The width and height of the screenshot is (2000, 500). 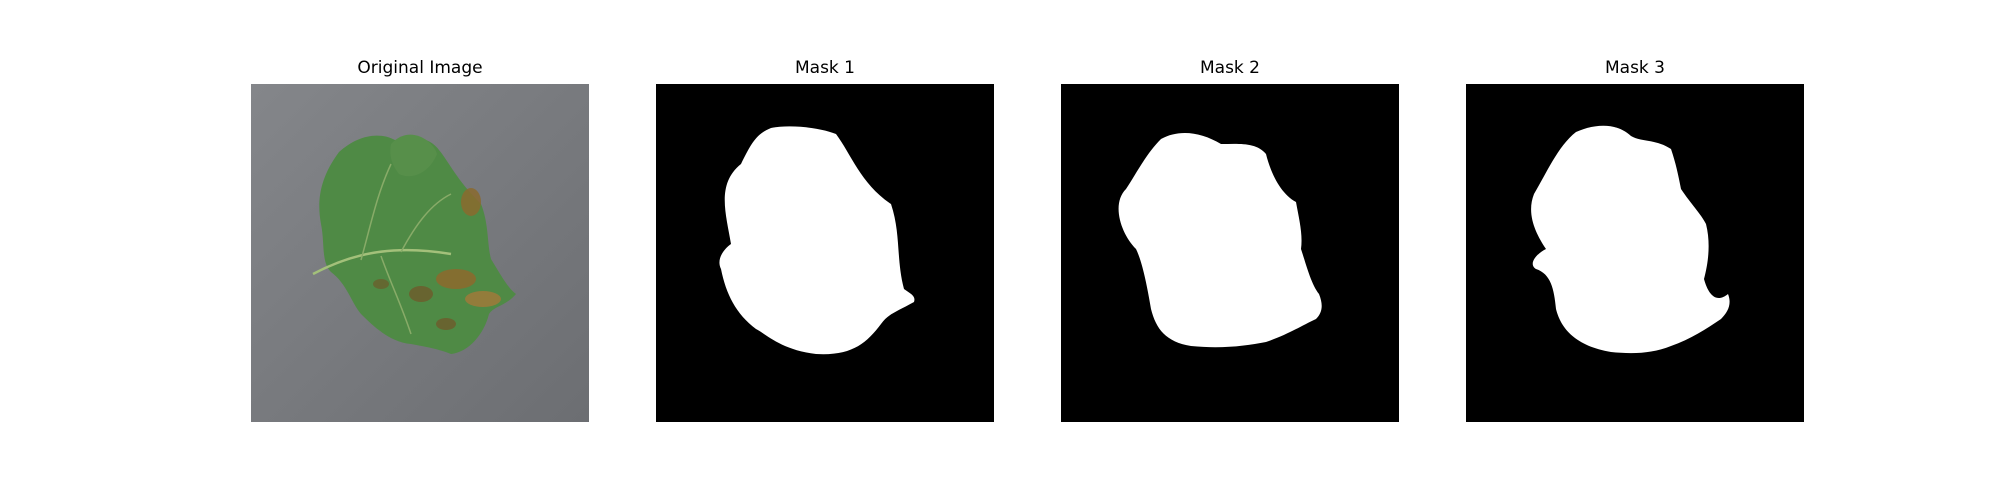 What do you see at coordinates (1634, 68) in the screenshot?
I see `panel-title: Mask 3` at bounding box center [1634, 68].